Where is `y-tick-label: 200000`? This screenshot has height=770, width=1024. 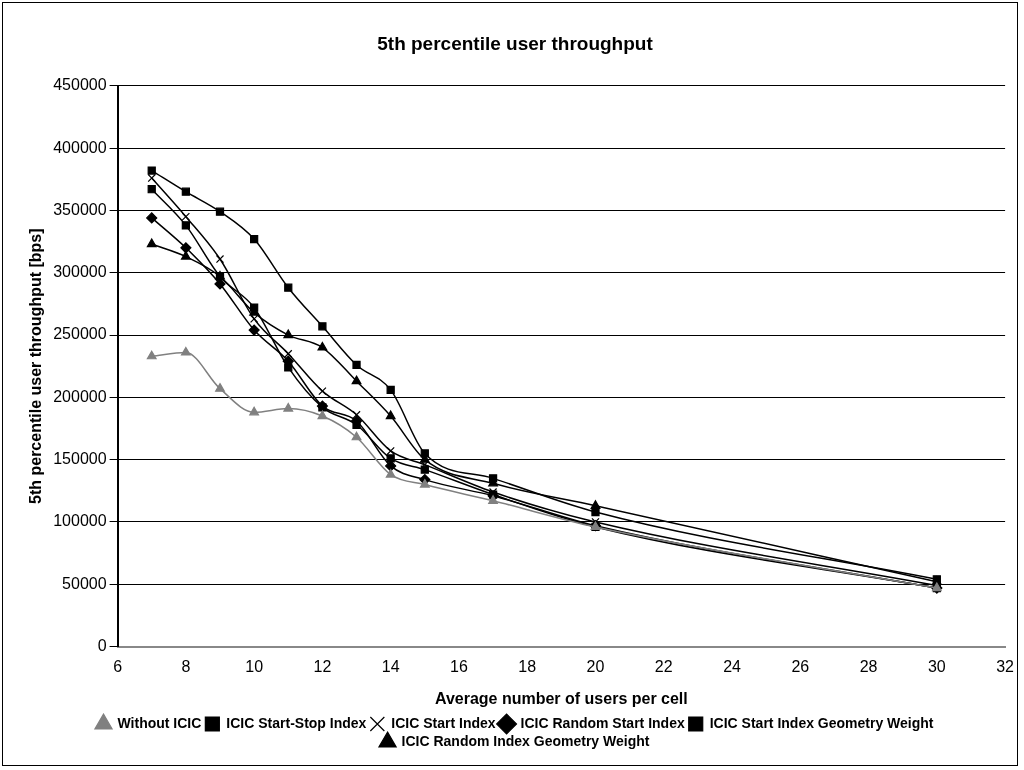
y-tick-label: 200000 is located at coordinates (80, 396).